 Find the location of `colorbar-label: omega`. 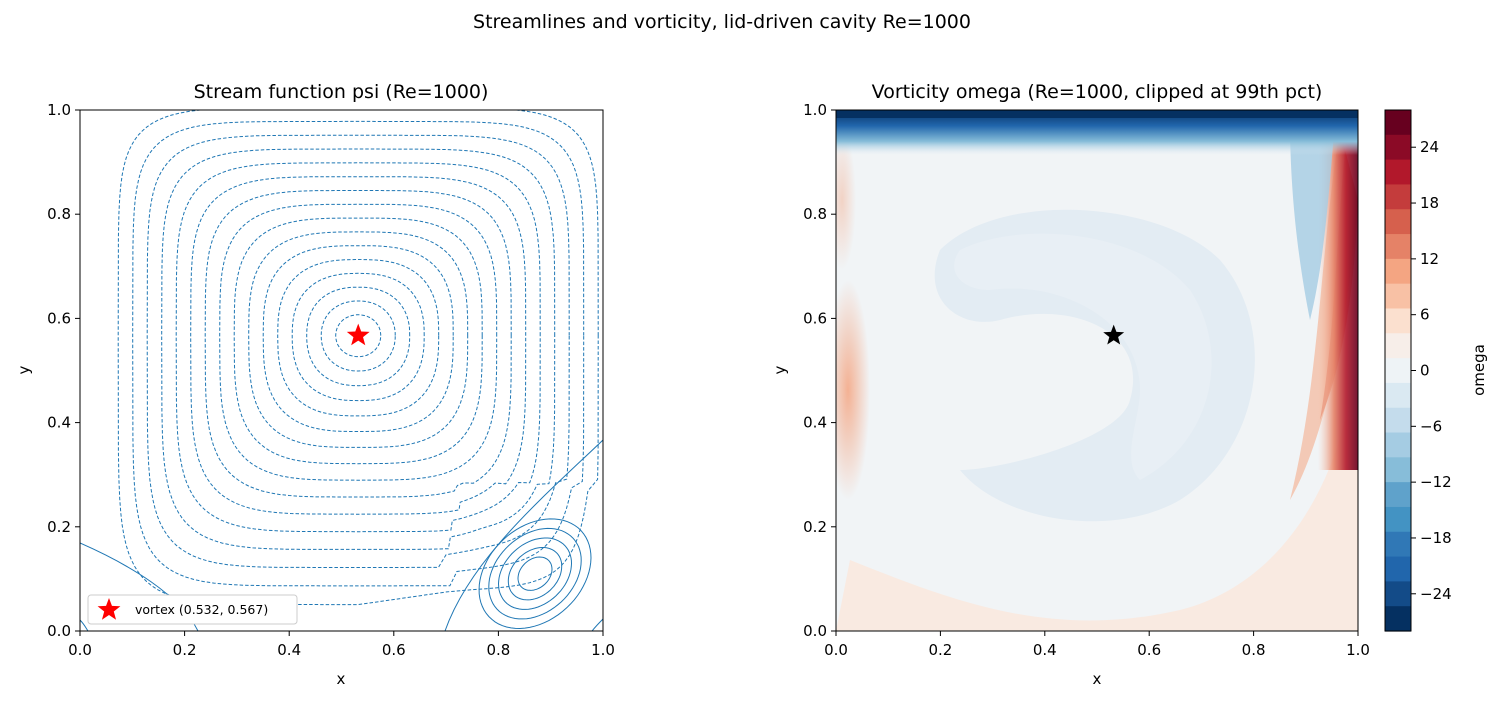

colorbar-label: omega is located at coordinates (1479, 370).